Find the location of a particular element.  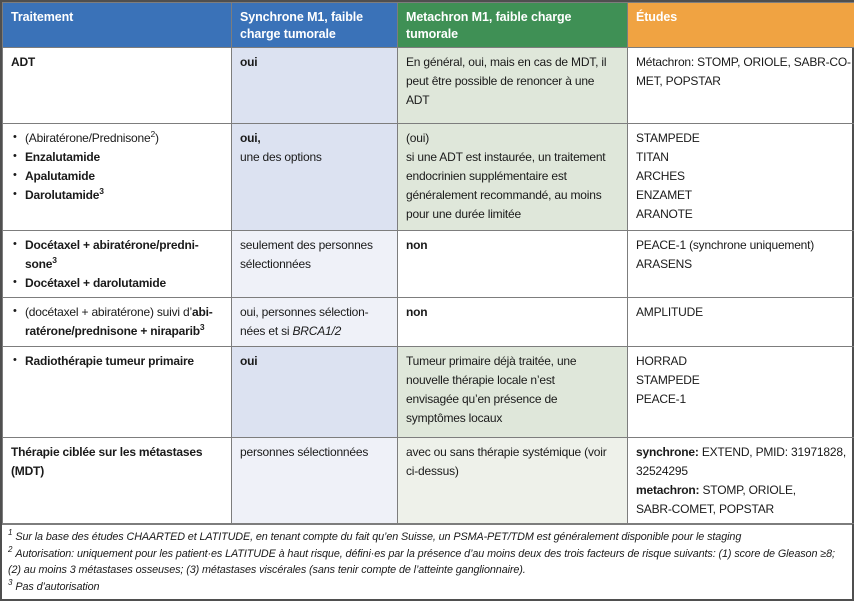

row-mdt-cell-1: Thérapie ciblée sur les métastases (MDT) is located at coordinates (117, 480).